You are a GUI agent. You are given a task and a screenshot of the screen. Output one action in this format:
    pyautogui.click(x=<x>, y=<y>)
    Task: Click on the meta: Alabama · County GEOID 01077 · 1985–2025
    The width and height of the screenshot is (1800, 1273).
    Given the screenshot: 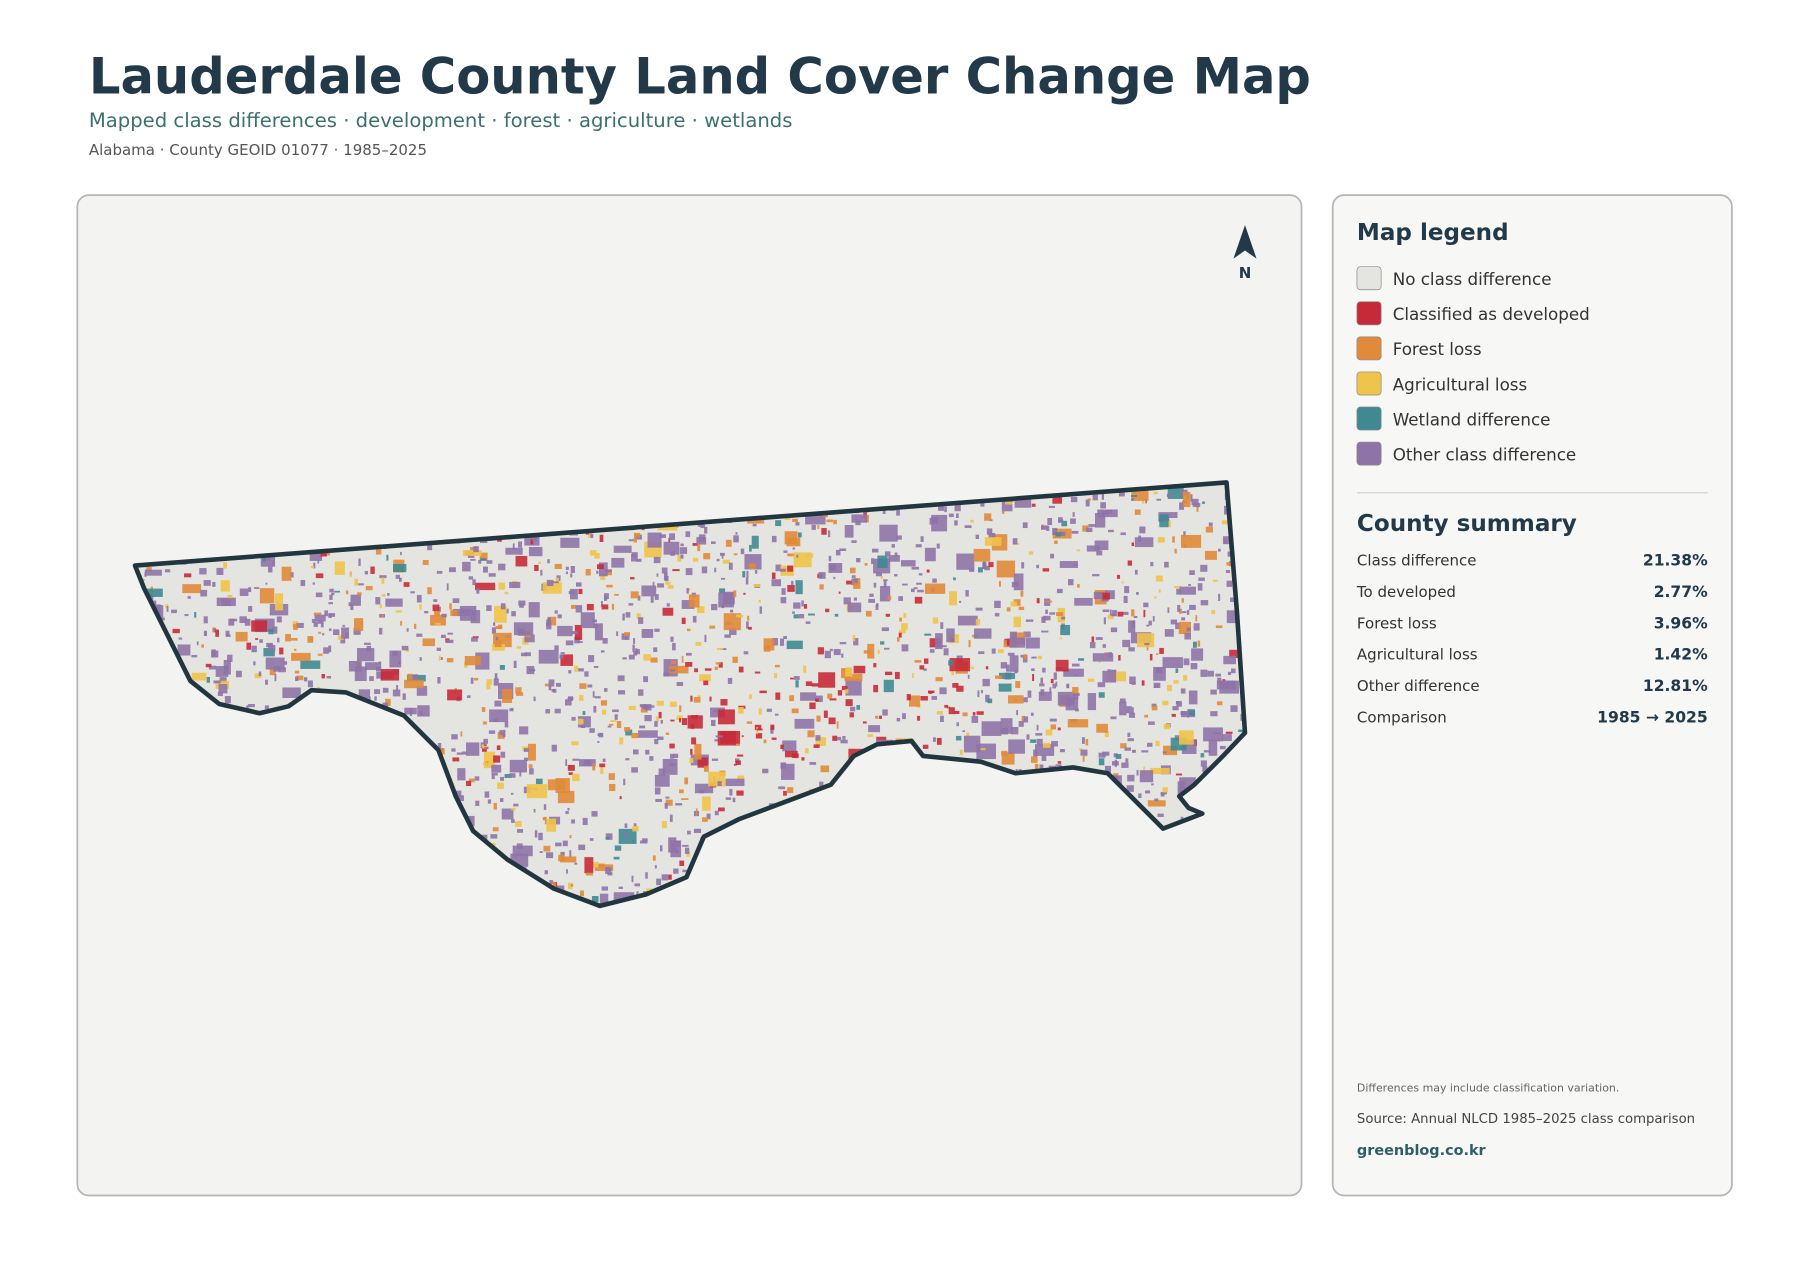 What is the action you would take?
    pyautogui.click(x=258, y=150)
    